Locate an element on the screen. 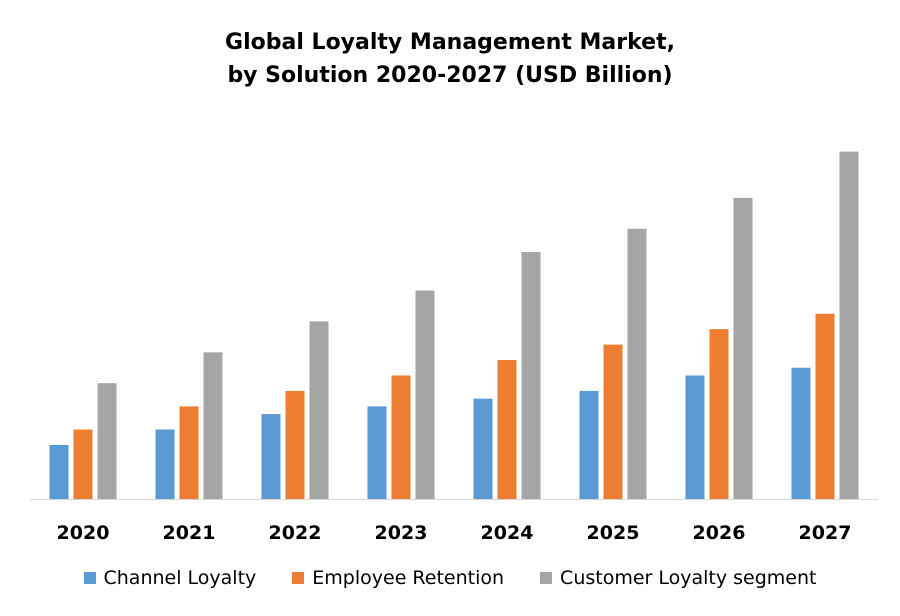 This screenshot has height=616, width=900. chart-title-line-1: Global Loyalty Management Market, is located at coordinates (450, 42).